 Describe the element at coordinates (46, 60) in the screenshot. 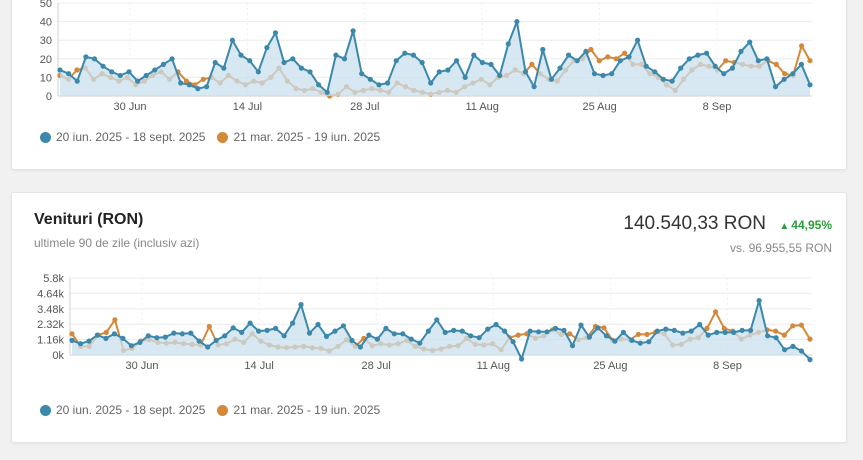

I see `y-tick-label: 20` at that location.